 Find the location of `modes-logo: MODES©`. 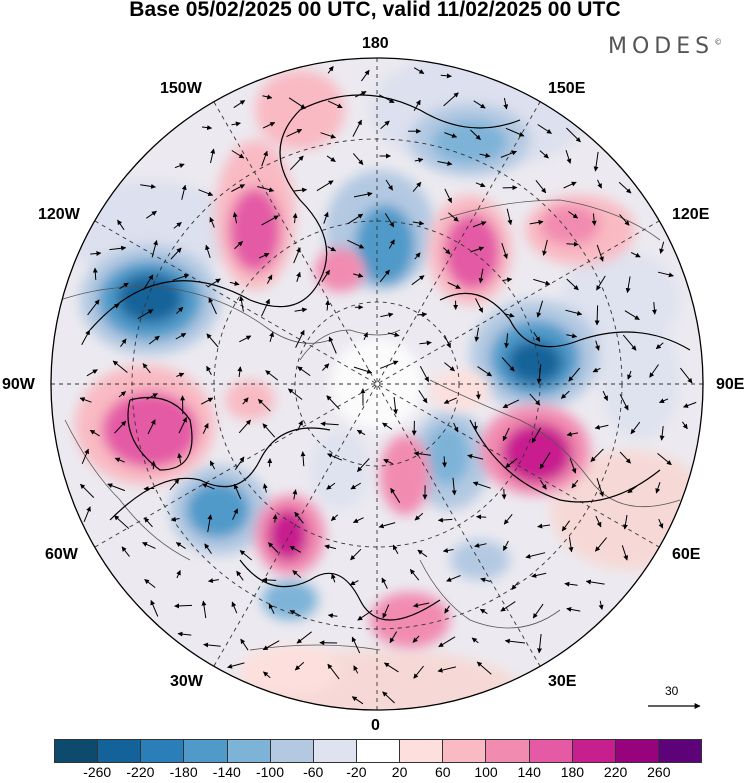

modes-logo: MODES© is located at coordinates (665, 46).